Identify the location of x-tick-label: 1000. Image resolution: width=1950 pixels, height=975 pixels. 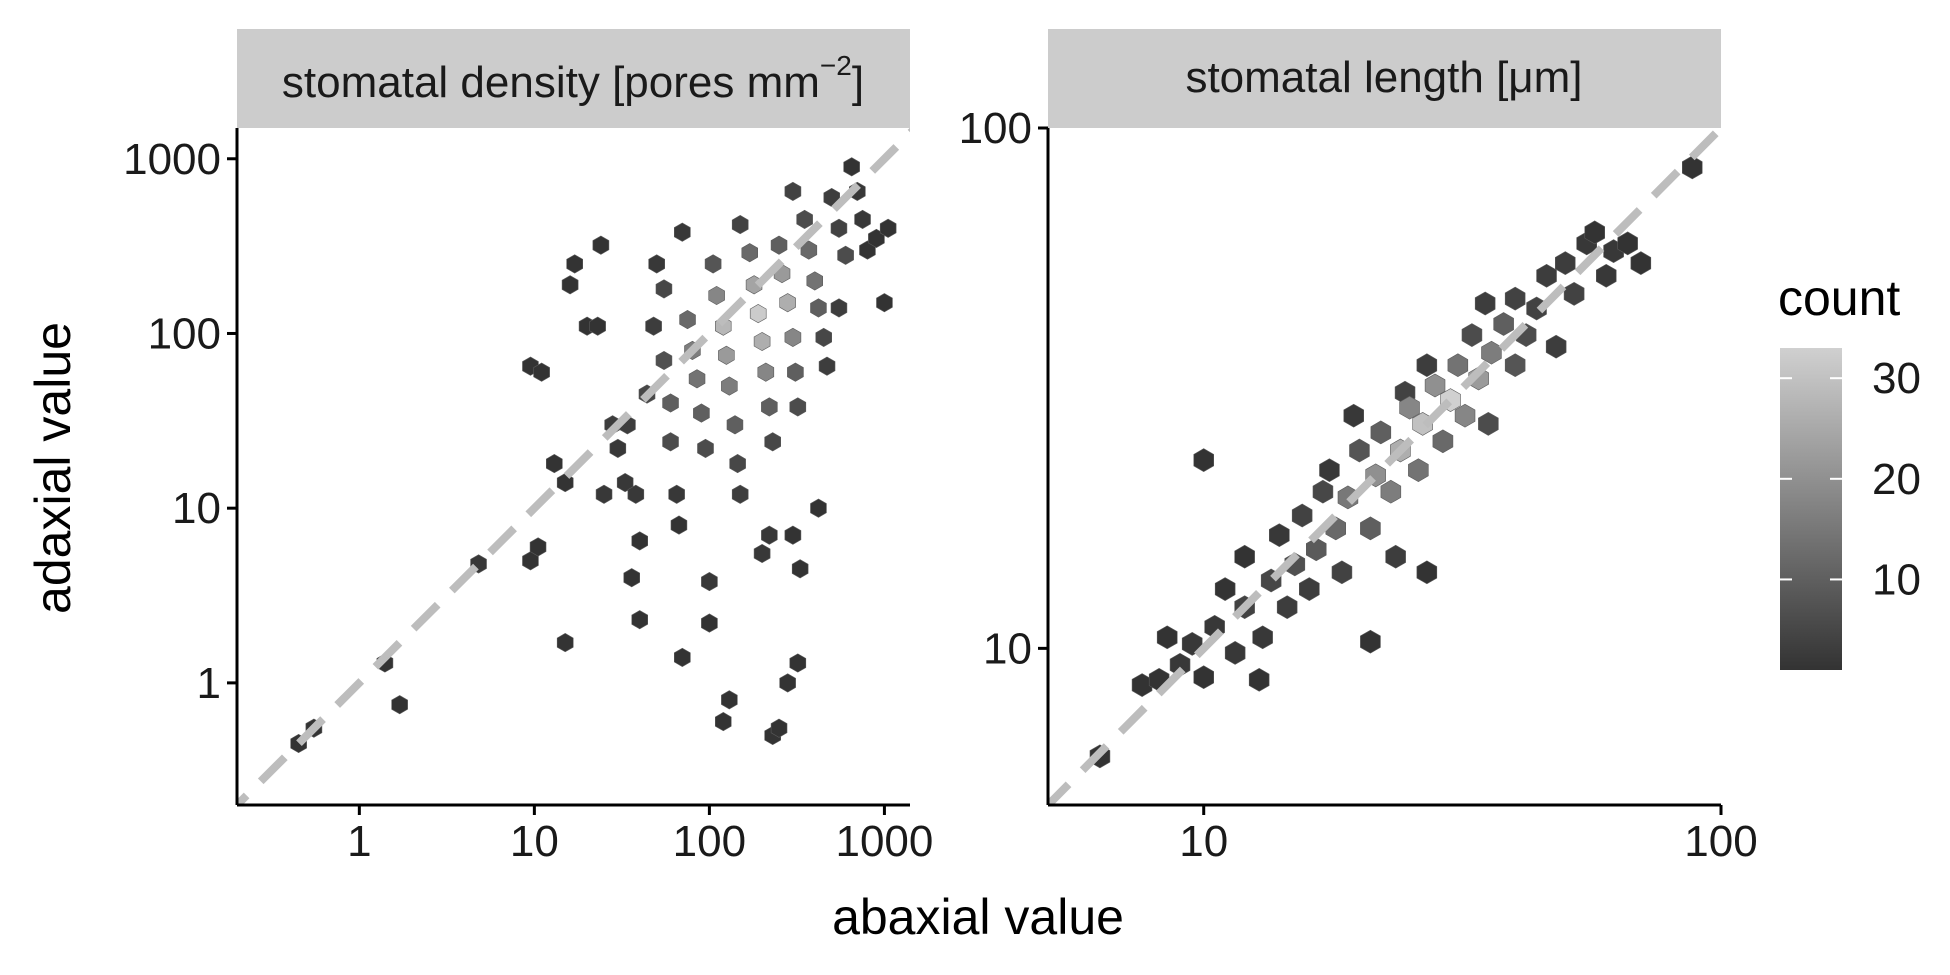
(884, 841).